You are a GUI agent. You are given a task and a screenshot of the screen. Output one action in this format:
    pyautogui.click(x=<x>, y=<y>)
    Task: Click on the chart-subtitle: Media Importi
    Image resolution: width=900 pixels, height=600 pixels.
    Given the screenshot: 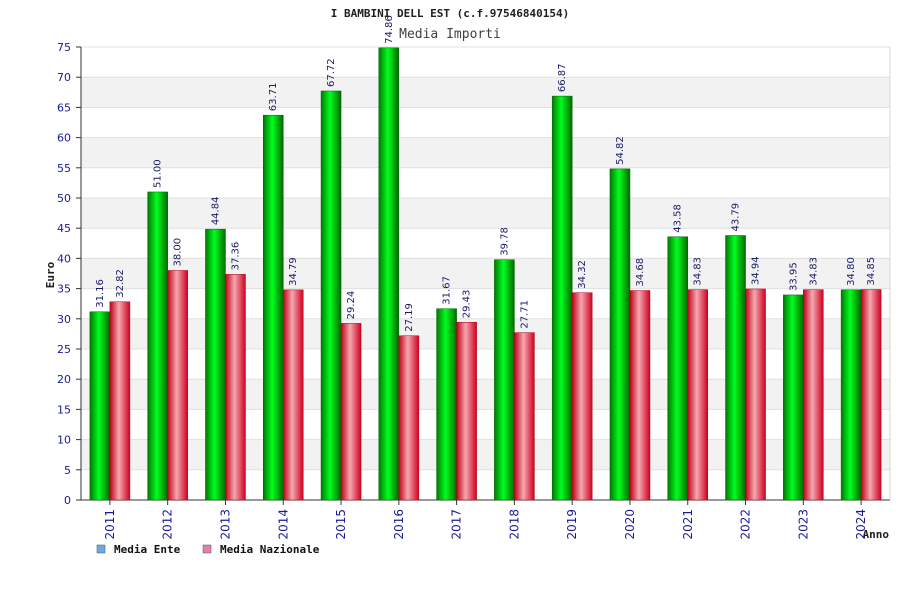 What is the action you would take?
    pyautogui.click(x=450, y=34)
    